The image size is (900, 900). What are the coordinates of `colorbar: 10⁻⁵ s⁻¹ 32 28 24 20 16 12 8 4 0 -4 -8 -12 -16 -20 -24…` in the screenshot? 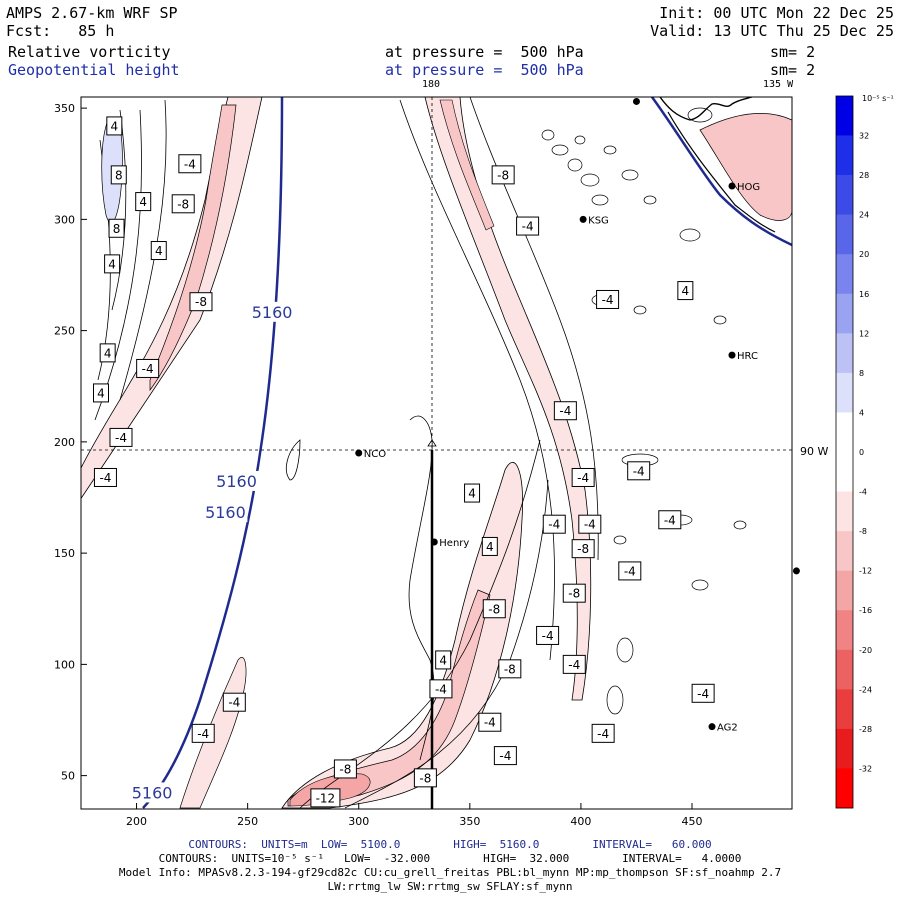 It's located at (864, 451).